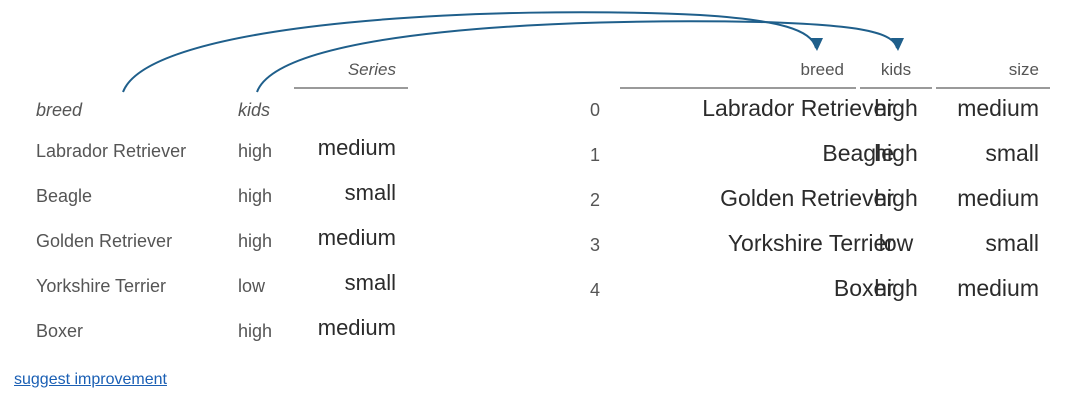  I want to click on index-name-breed: breed, so click(59, 110).